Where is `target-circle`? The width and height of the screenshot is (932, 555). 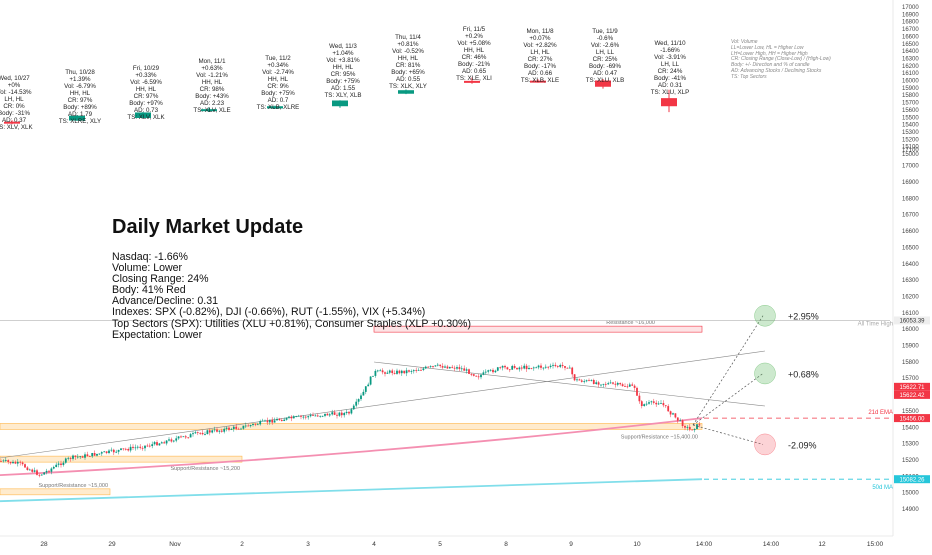
target-circle is located at coordinates (765, 444).